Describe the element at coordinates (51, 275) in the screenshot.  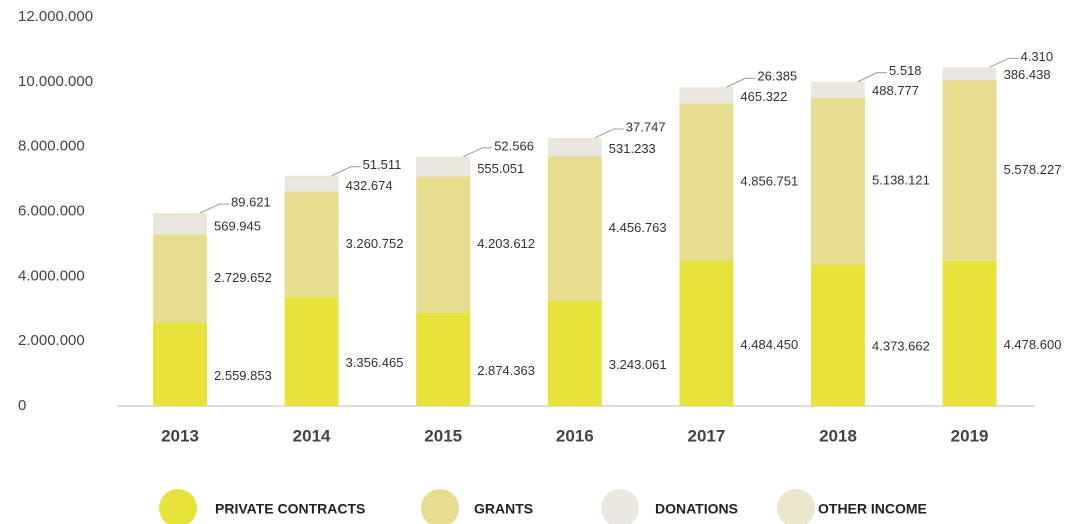
I see `y-tick-label: 4.000.000` at that location.